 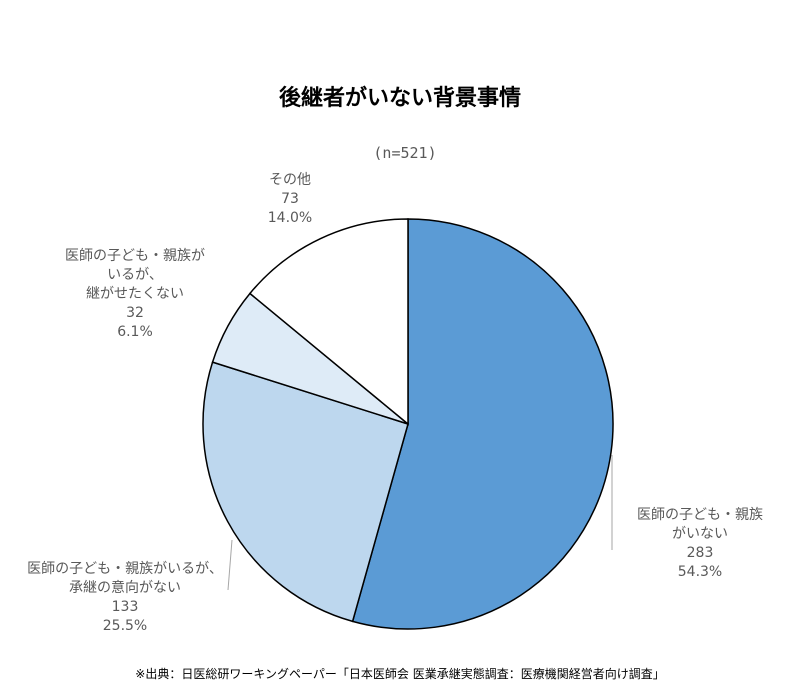 I want to click on label-slice-3: その他 73 14.0%, so click(x=290, y=199).